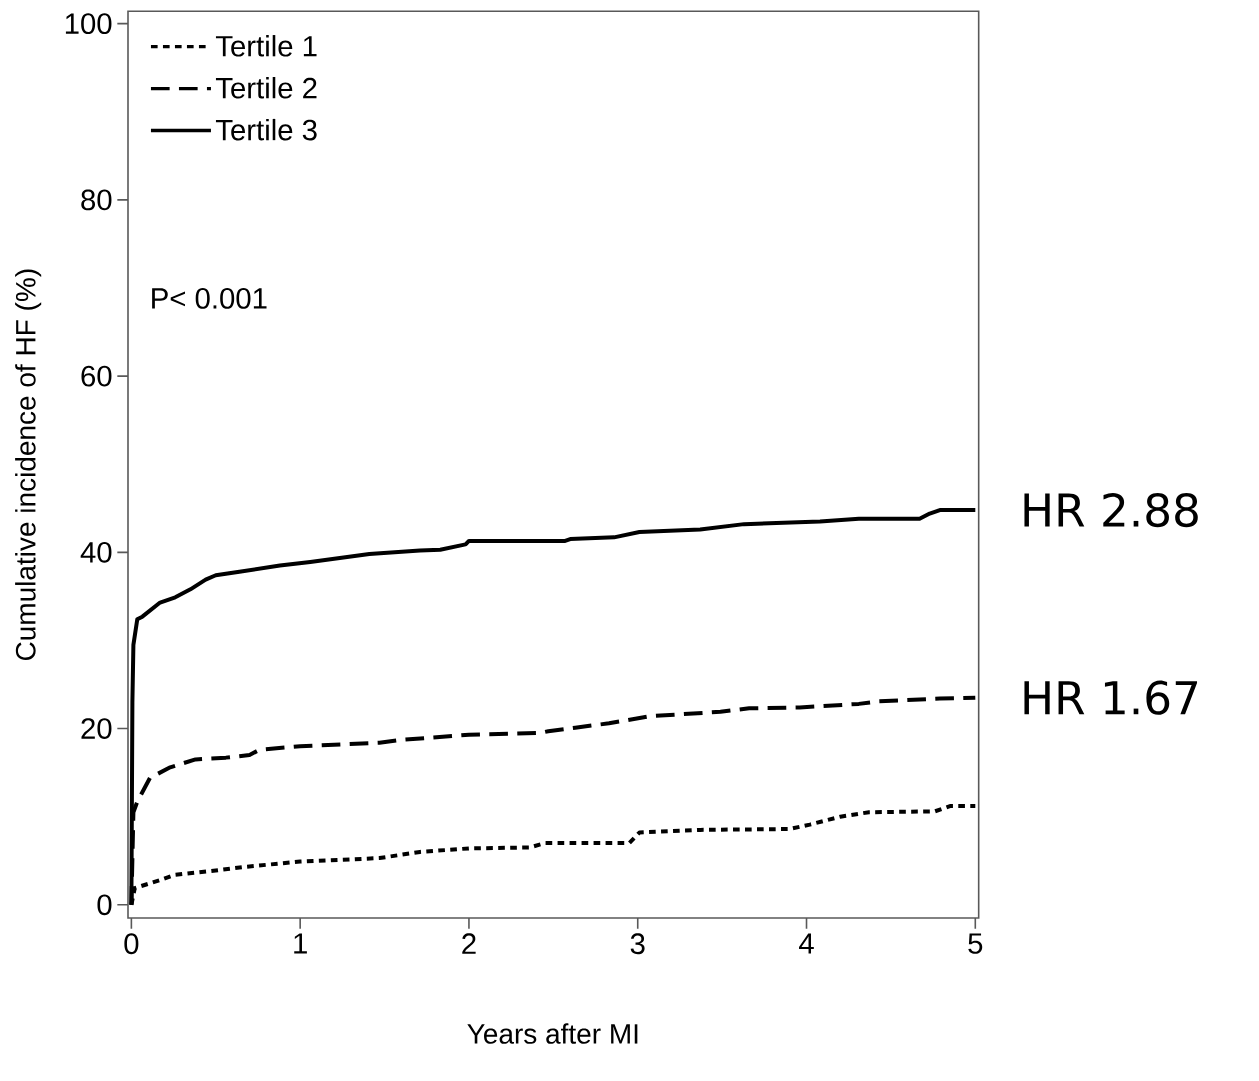 The height and width of the screenshot is (1081, 1259). Describe the element at coordinates (96, 552) in the screenshot. I see `y-tick-label: 40` at that location.